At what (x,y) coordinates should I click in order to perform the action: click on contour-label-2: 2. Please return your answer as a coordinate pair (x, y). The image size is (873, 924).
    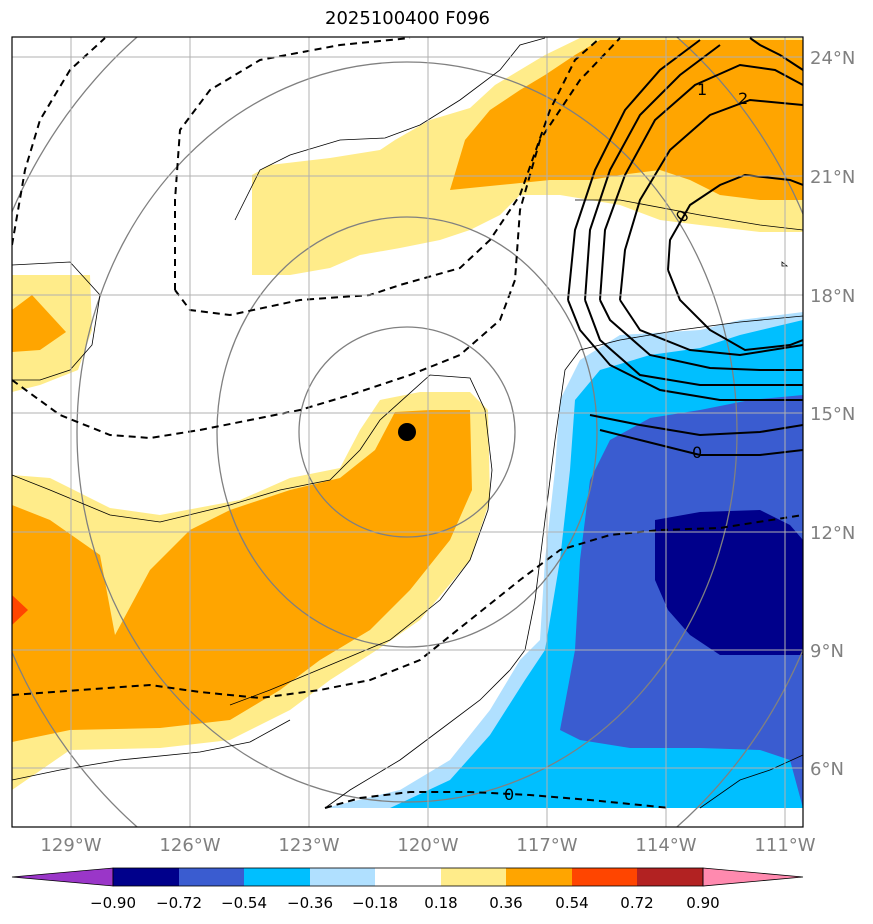
    Looking at the image, I should click on (743, 98).